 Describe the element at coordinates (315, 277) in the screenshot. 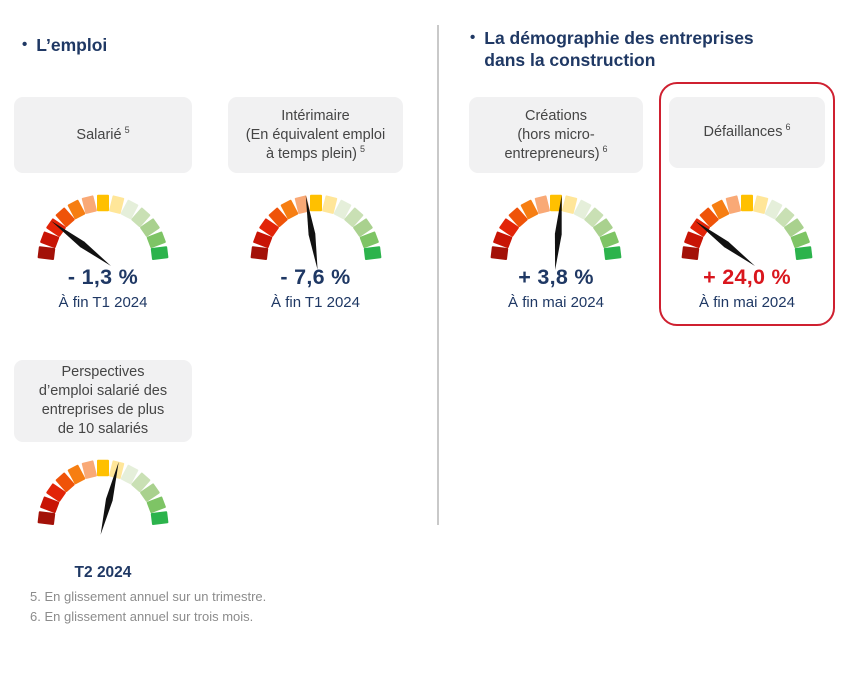

I see `interimaire-value: - 7,6 %` at that location.